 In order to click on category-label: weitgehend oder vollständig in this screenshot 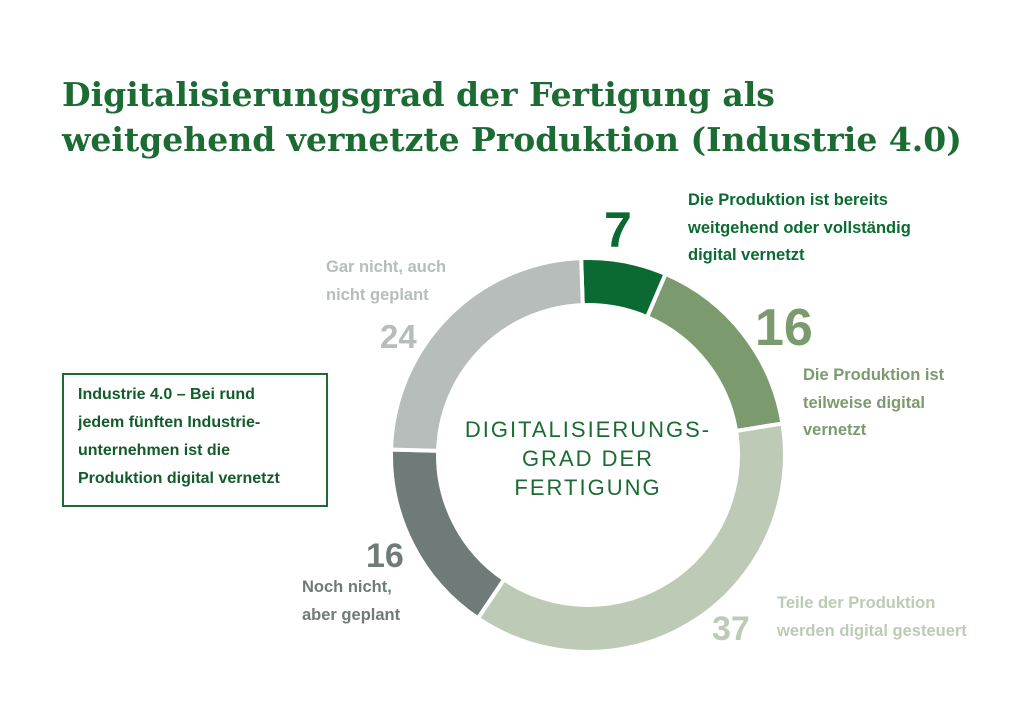, I will do `click(799, 227)`.